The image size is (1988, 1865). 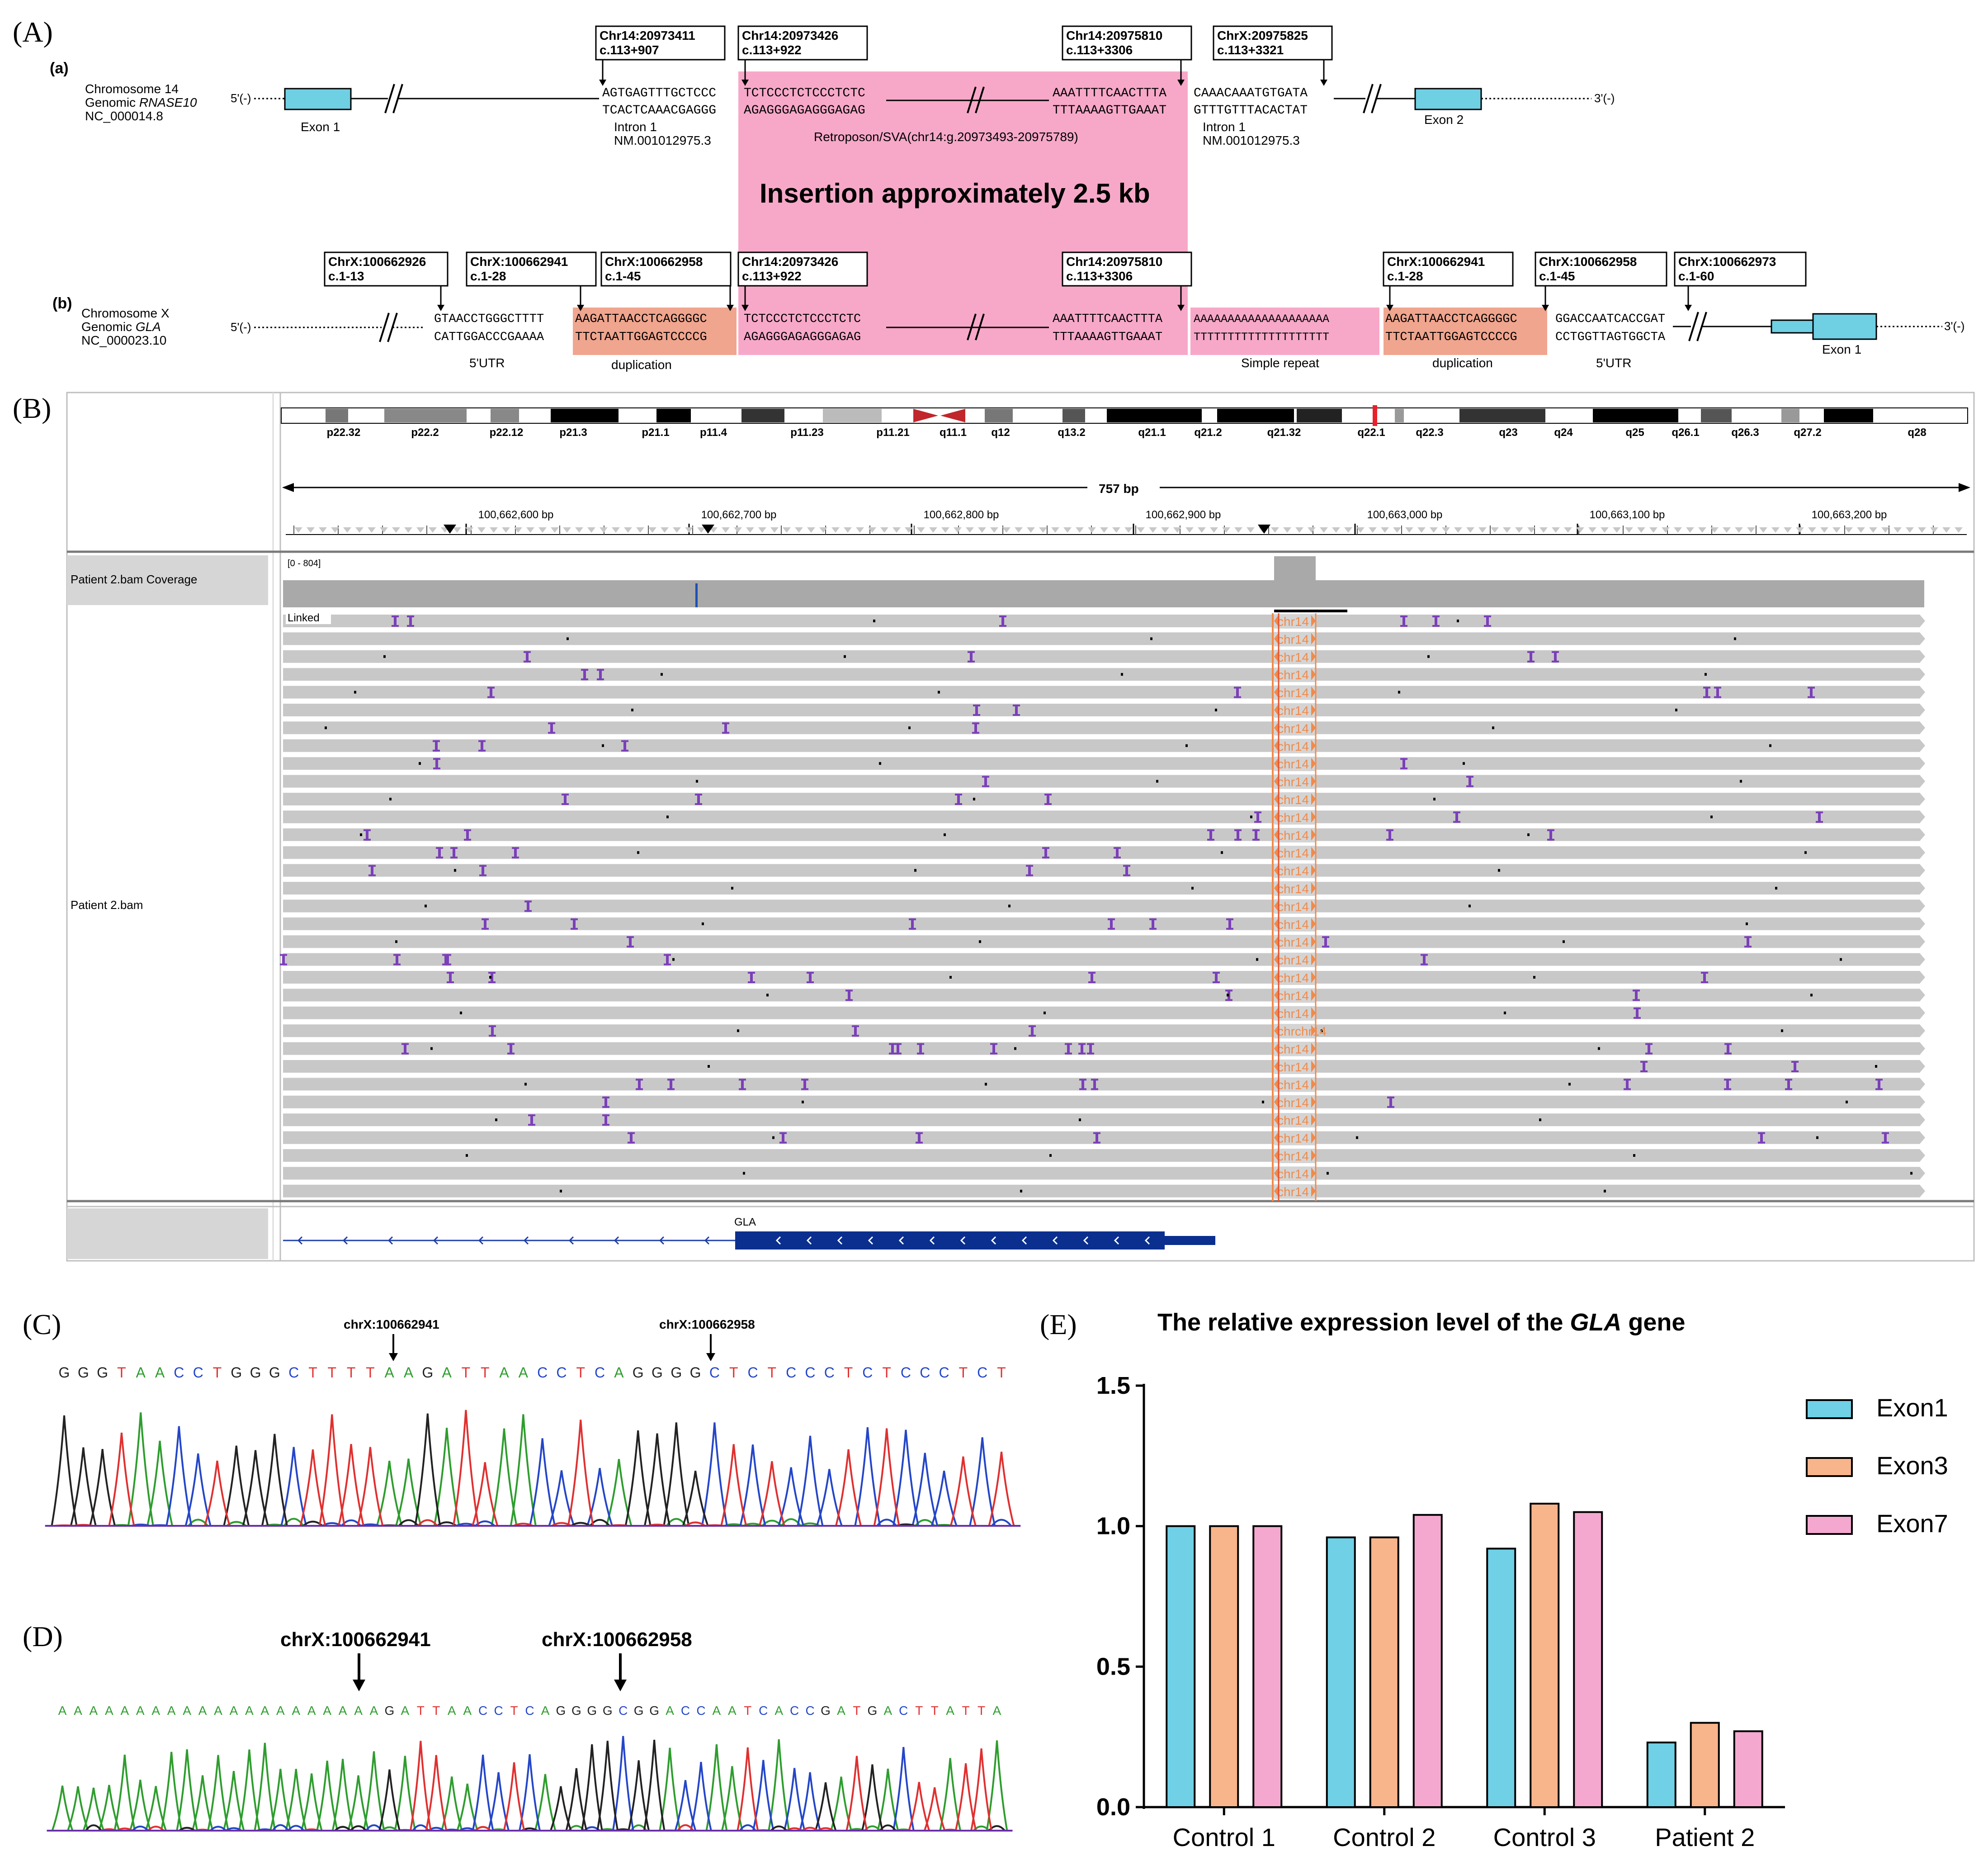 What do you see at coordinates (1912, 1524) in the screenshot?
I see `legend-label-exon7: Exon7` at bounding box center [1912, 1524].